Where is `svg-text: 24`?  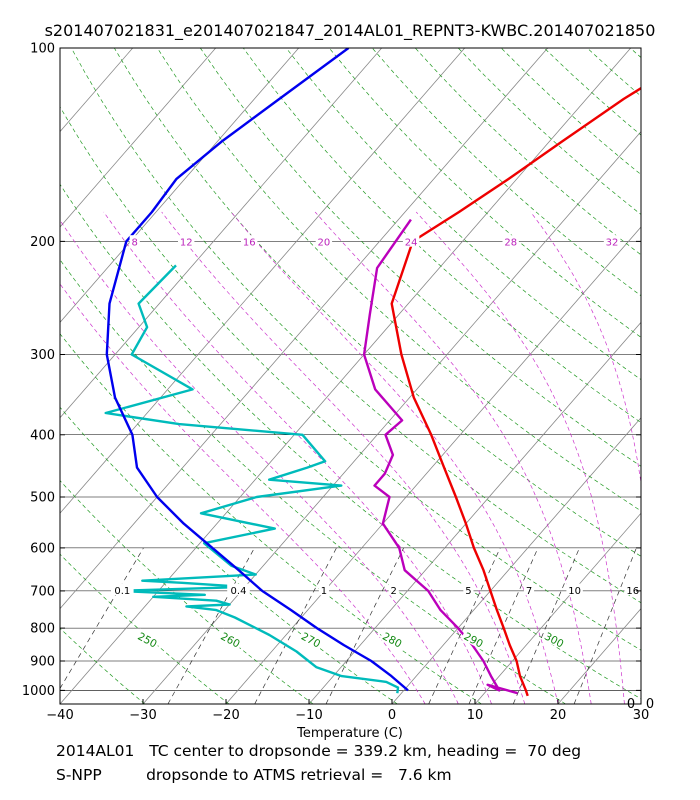 svg-text: 24 is located at coordinates (411, 242).